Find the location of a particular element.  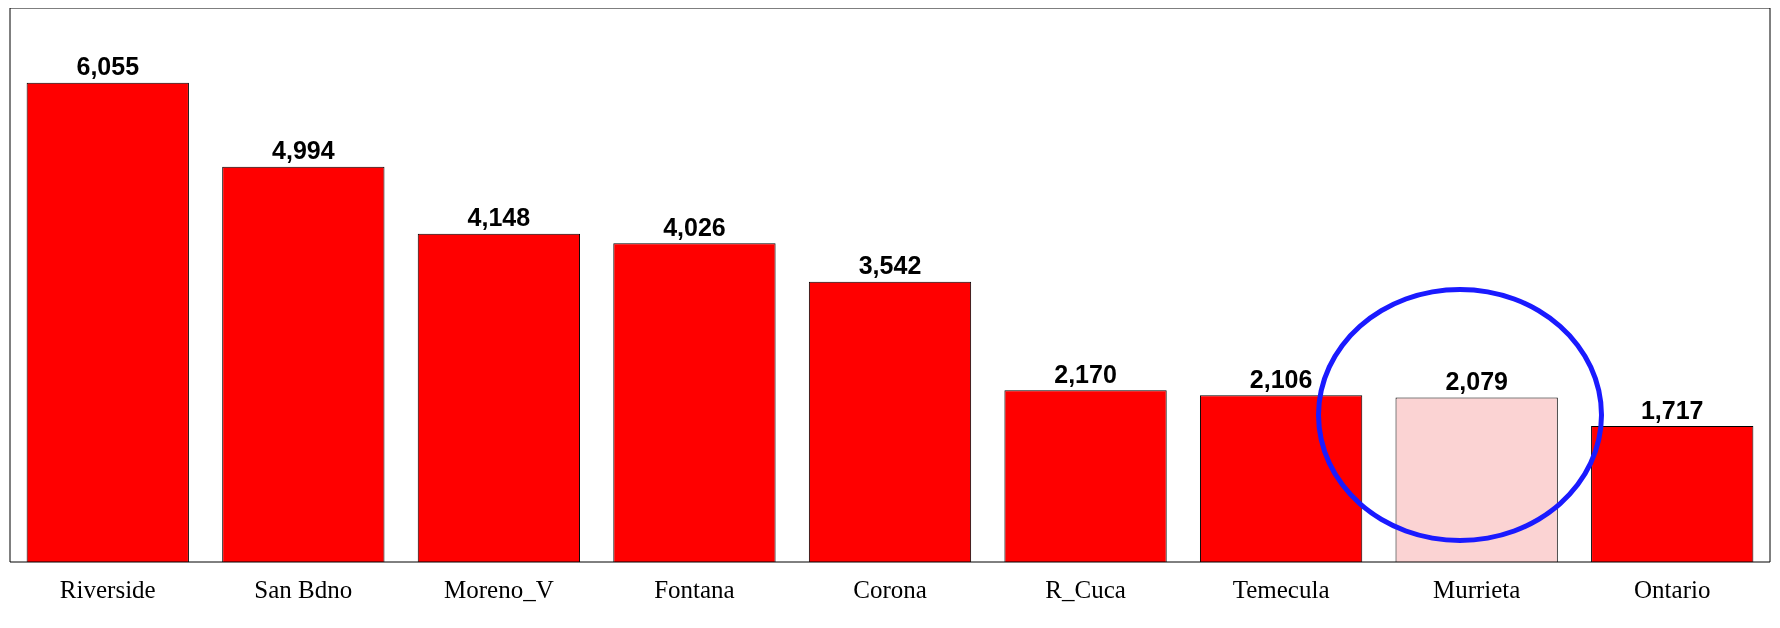

x-tick-label: R_Cuca is located at coordinates (1085, 589).